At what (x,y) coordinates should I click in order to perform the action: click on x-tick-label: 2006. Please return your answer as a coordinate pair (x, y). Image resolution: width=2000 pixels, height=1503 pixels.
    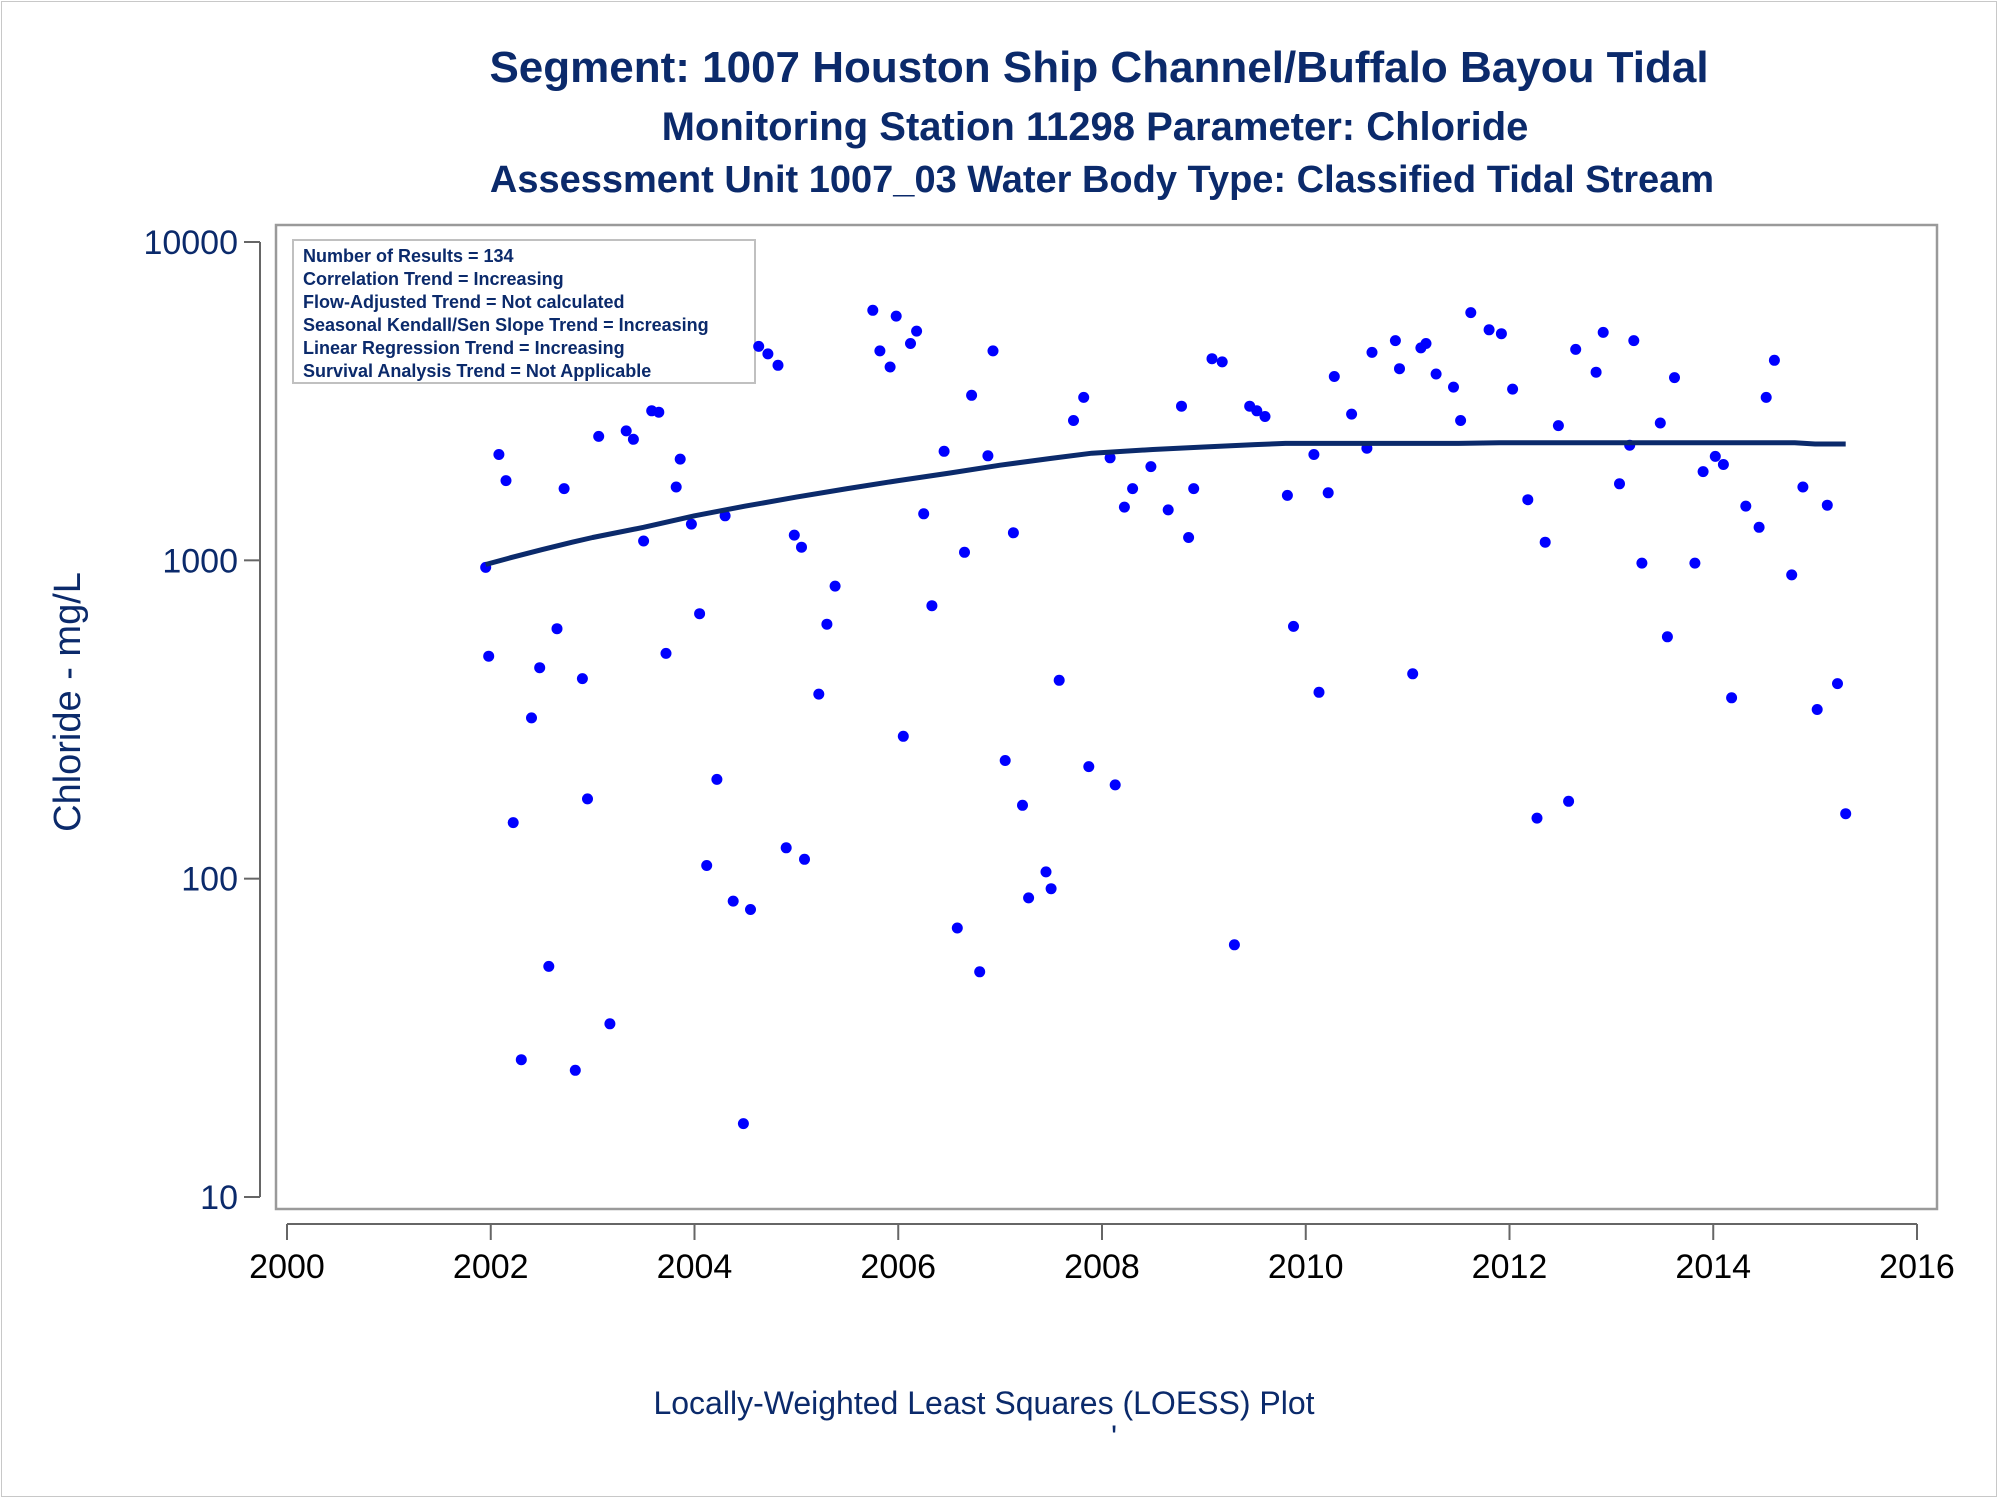
    Looking at the image, I should click on (898, 1267).